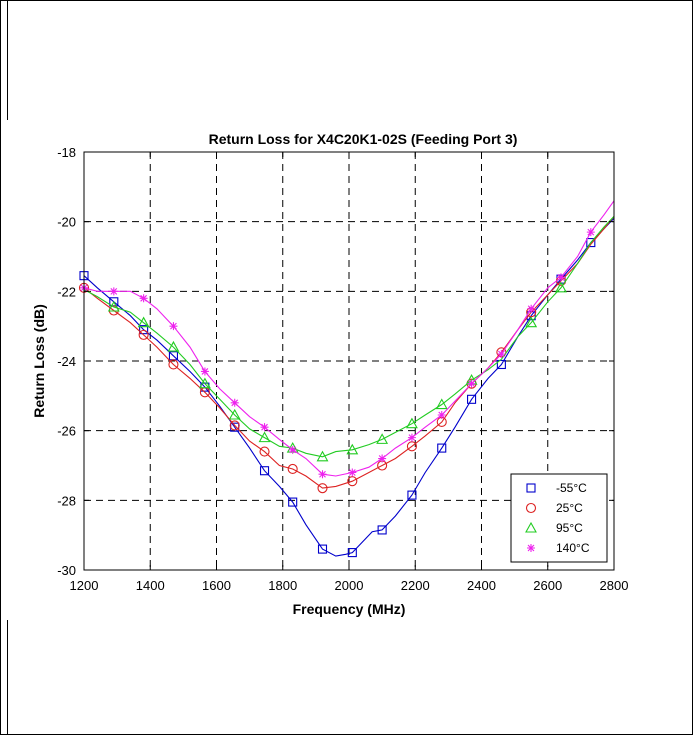 This screenshot has height=736, width=694. Describe the element at coordinates (7, 60) in the screenshot. I see `left-panel-divider` at that location.